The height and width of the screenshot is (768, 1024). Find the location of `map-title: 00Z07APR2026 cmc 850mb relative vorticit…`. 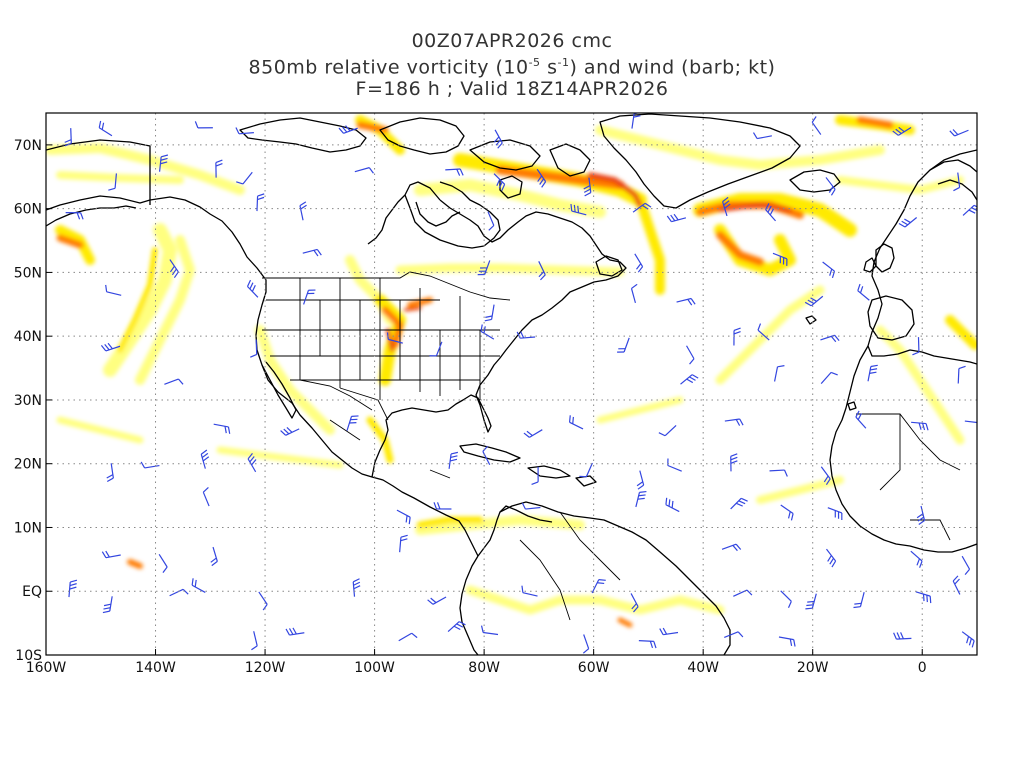

map-title: 00Z07APR2026 cmc 850mb relative vorticit… is located at coordinates (512, 65).